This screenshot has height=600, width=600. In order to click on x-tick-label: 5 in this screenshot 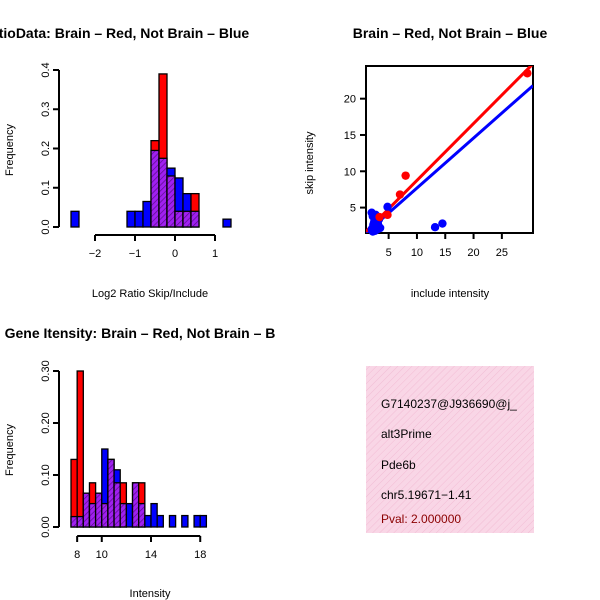, I will do `click(389, 253)`.